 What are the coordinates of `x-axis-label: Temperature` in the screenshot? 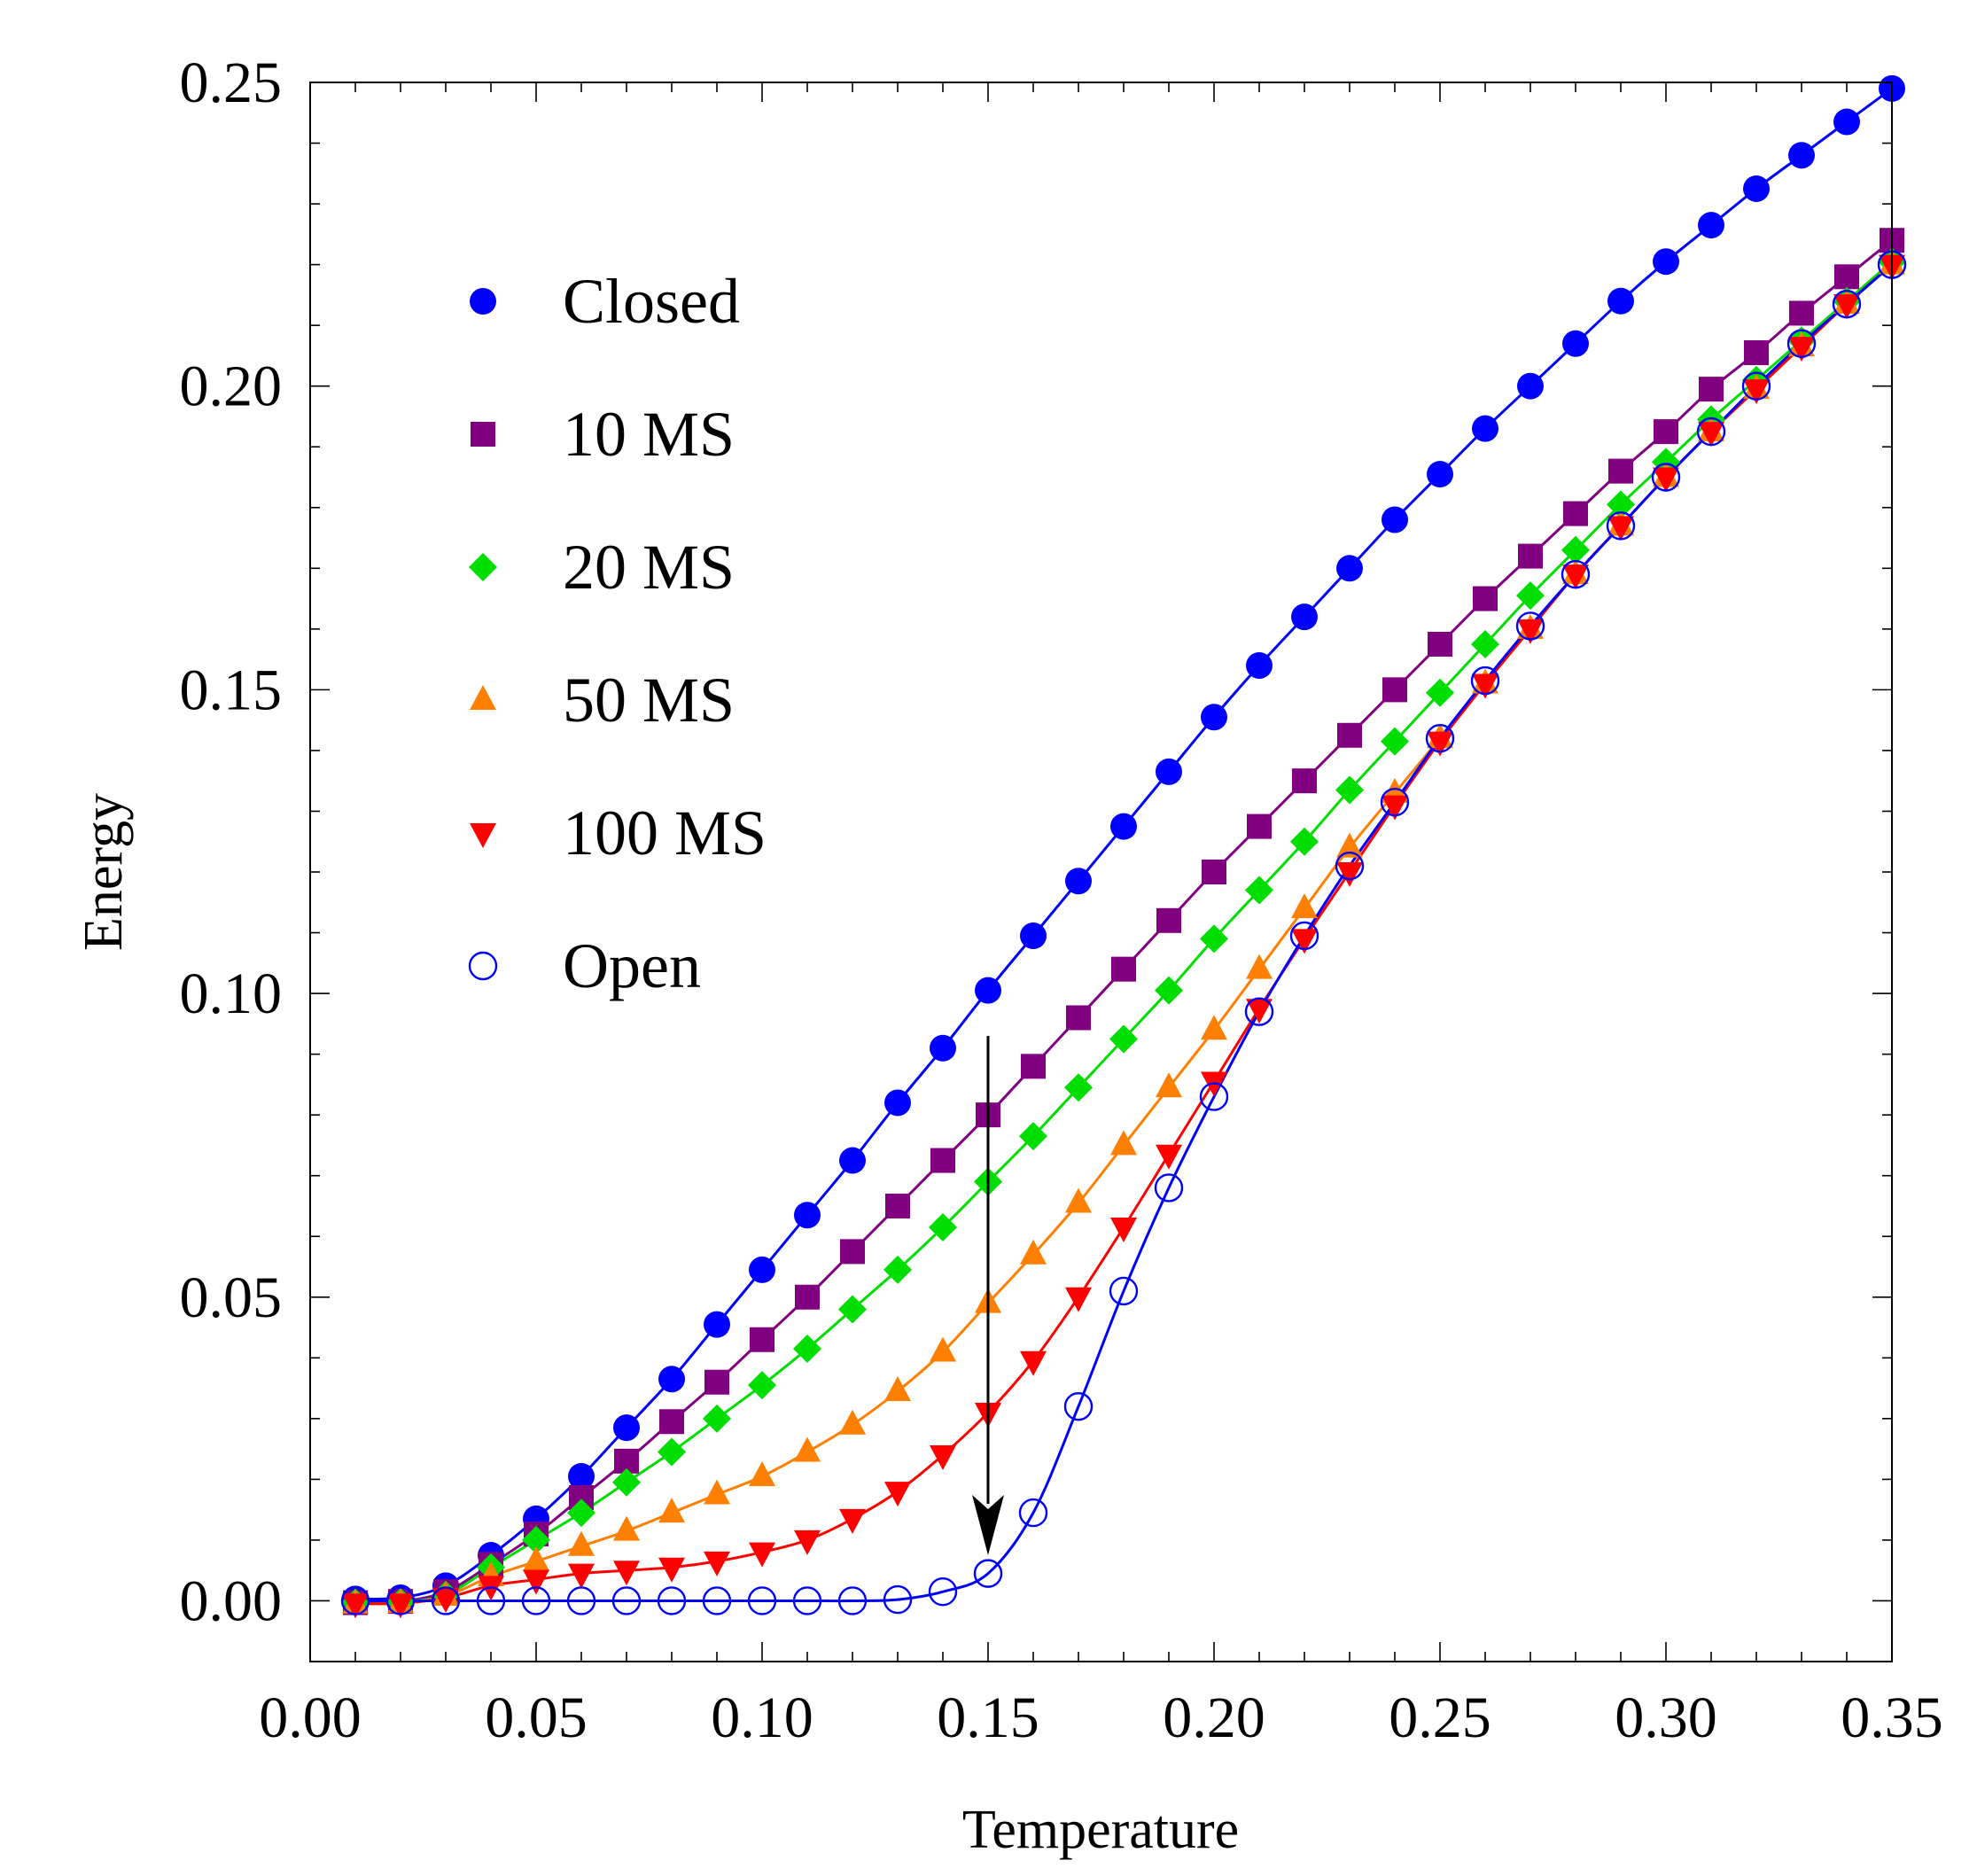 It's located at (1100, 1830).